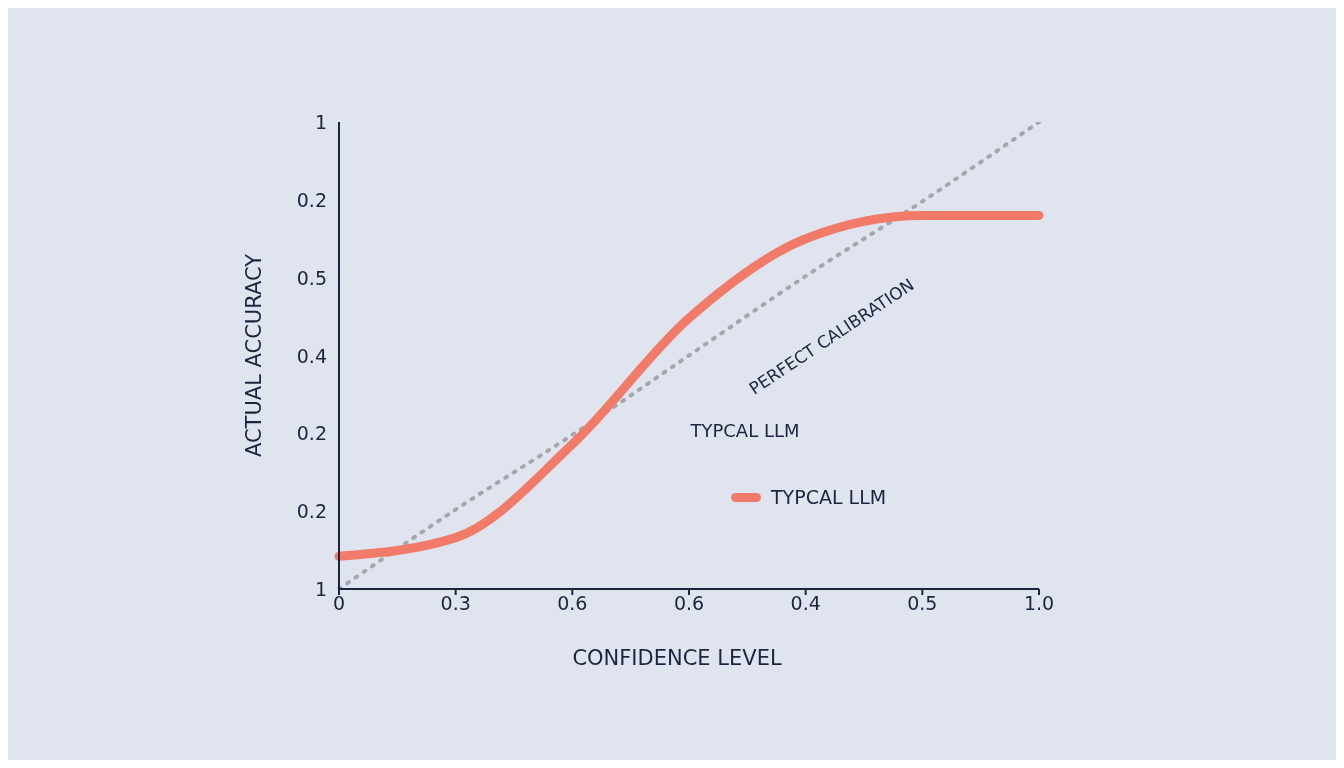 The width and height of the screenshot is (1344, 768). I want to click on y-axis-title: ACTUAL ACCURACY, so click(254, 355).